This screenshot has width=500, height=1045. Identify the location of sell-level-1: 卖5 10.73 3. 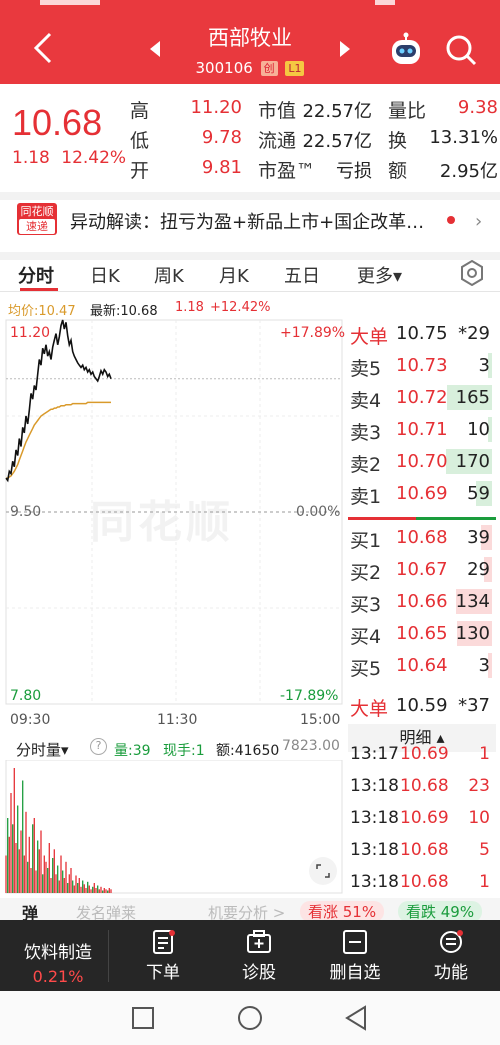
(422, 366).